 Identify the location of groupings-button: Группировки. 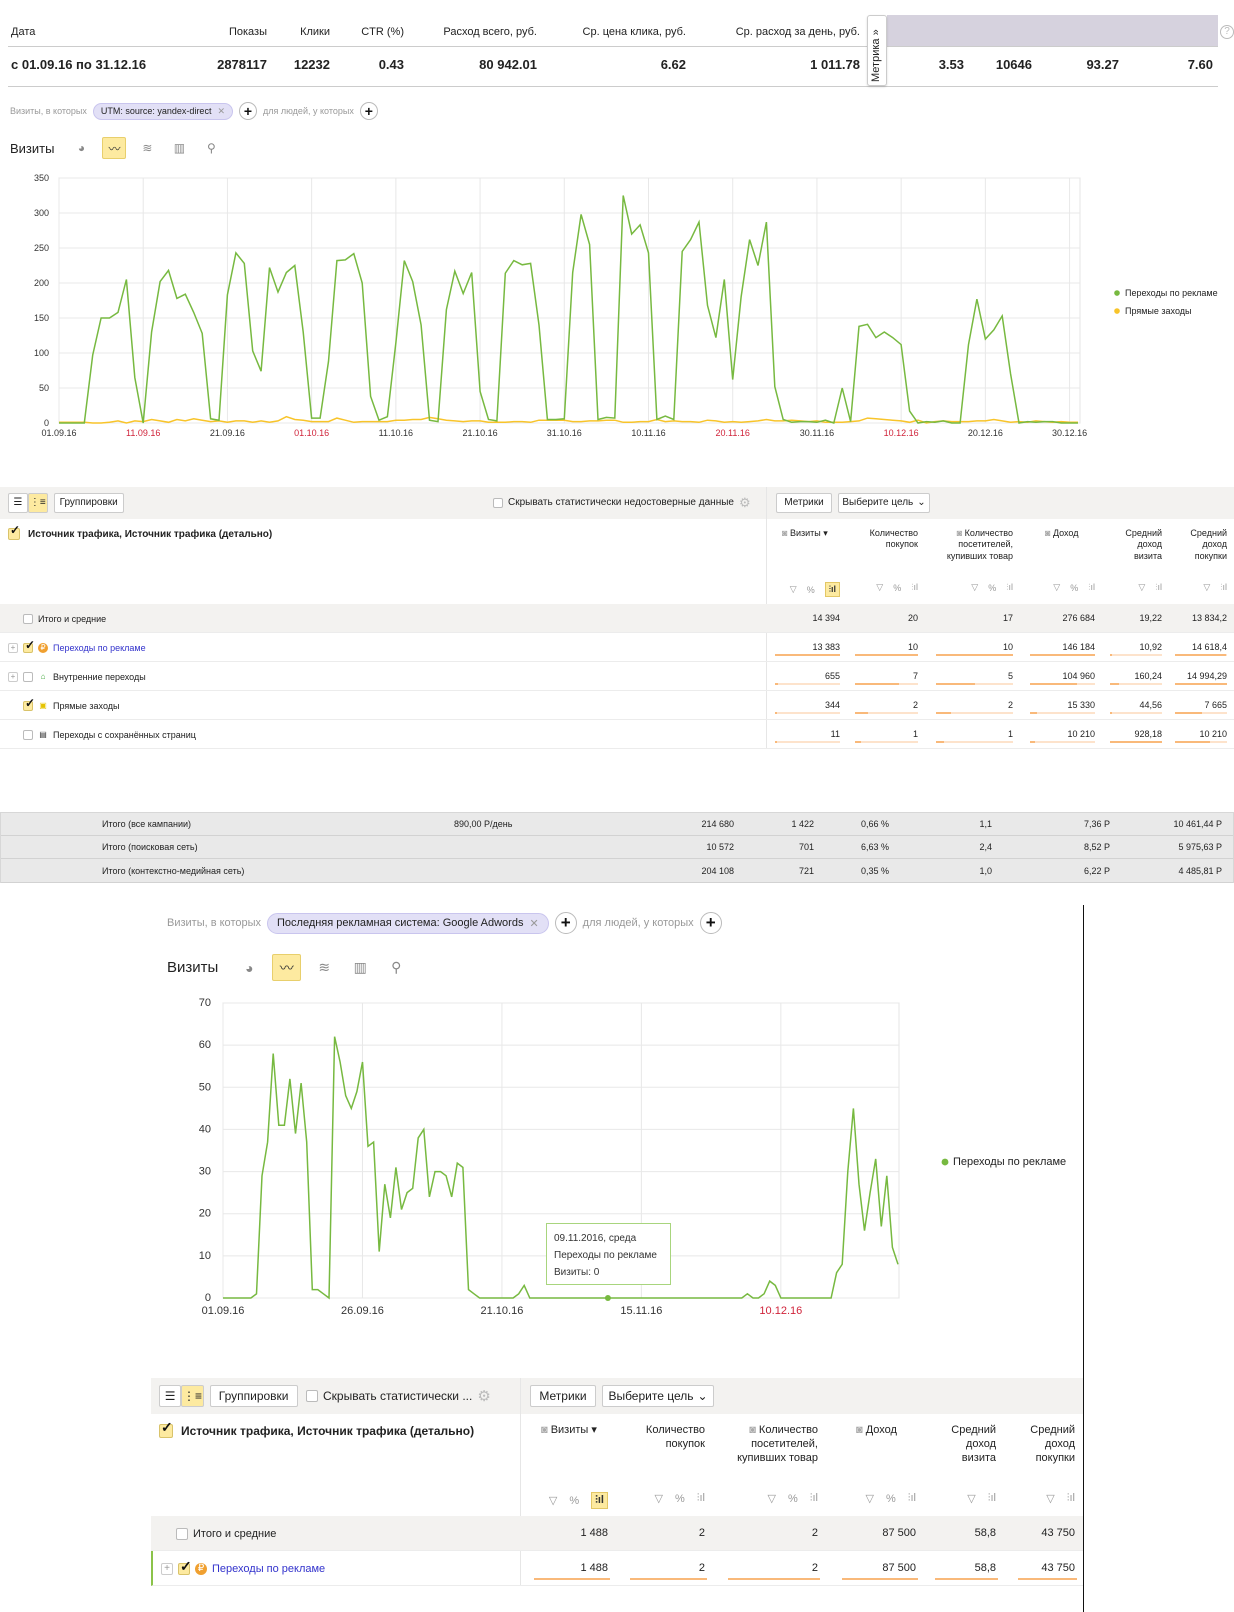
(88, 503).